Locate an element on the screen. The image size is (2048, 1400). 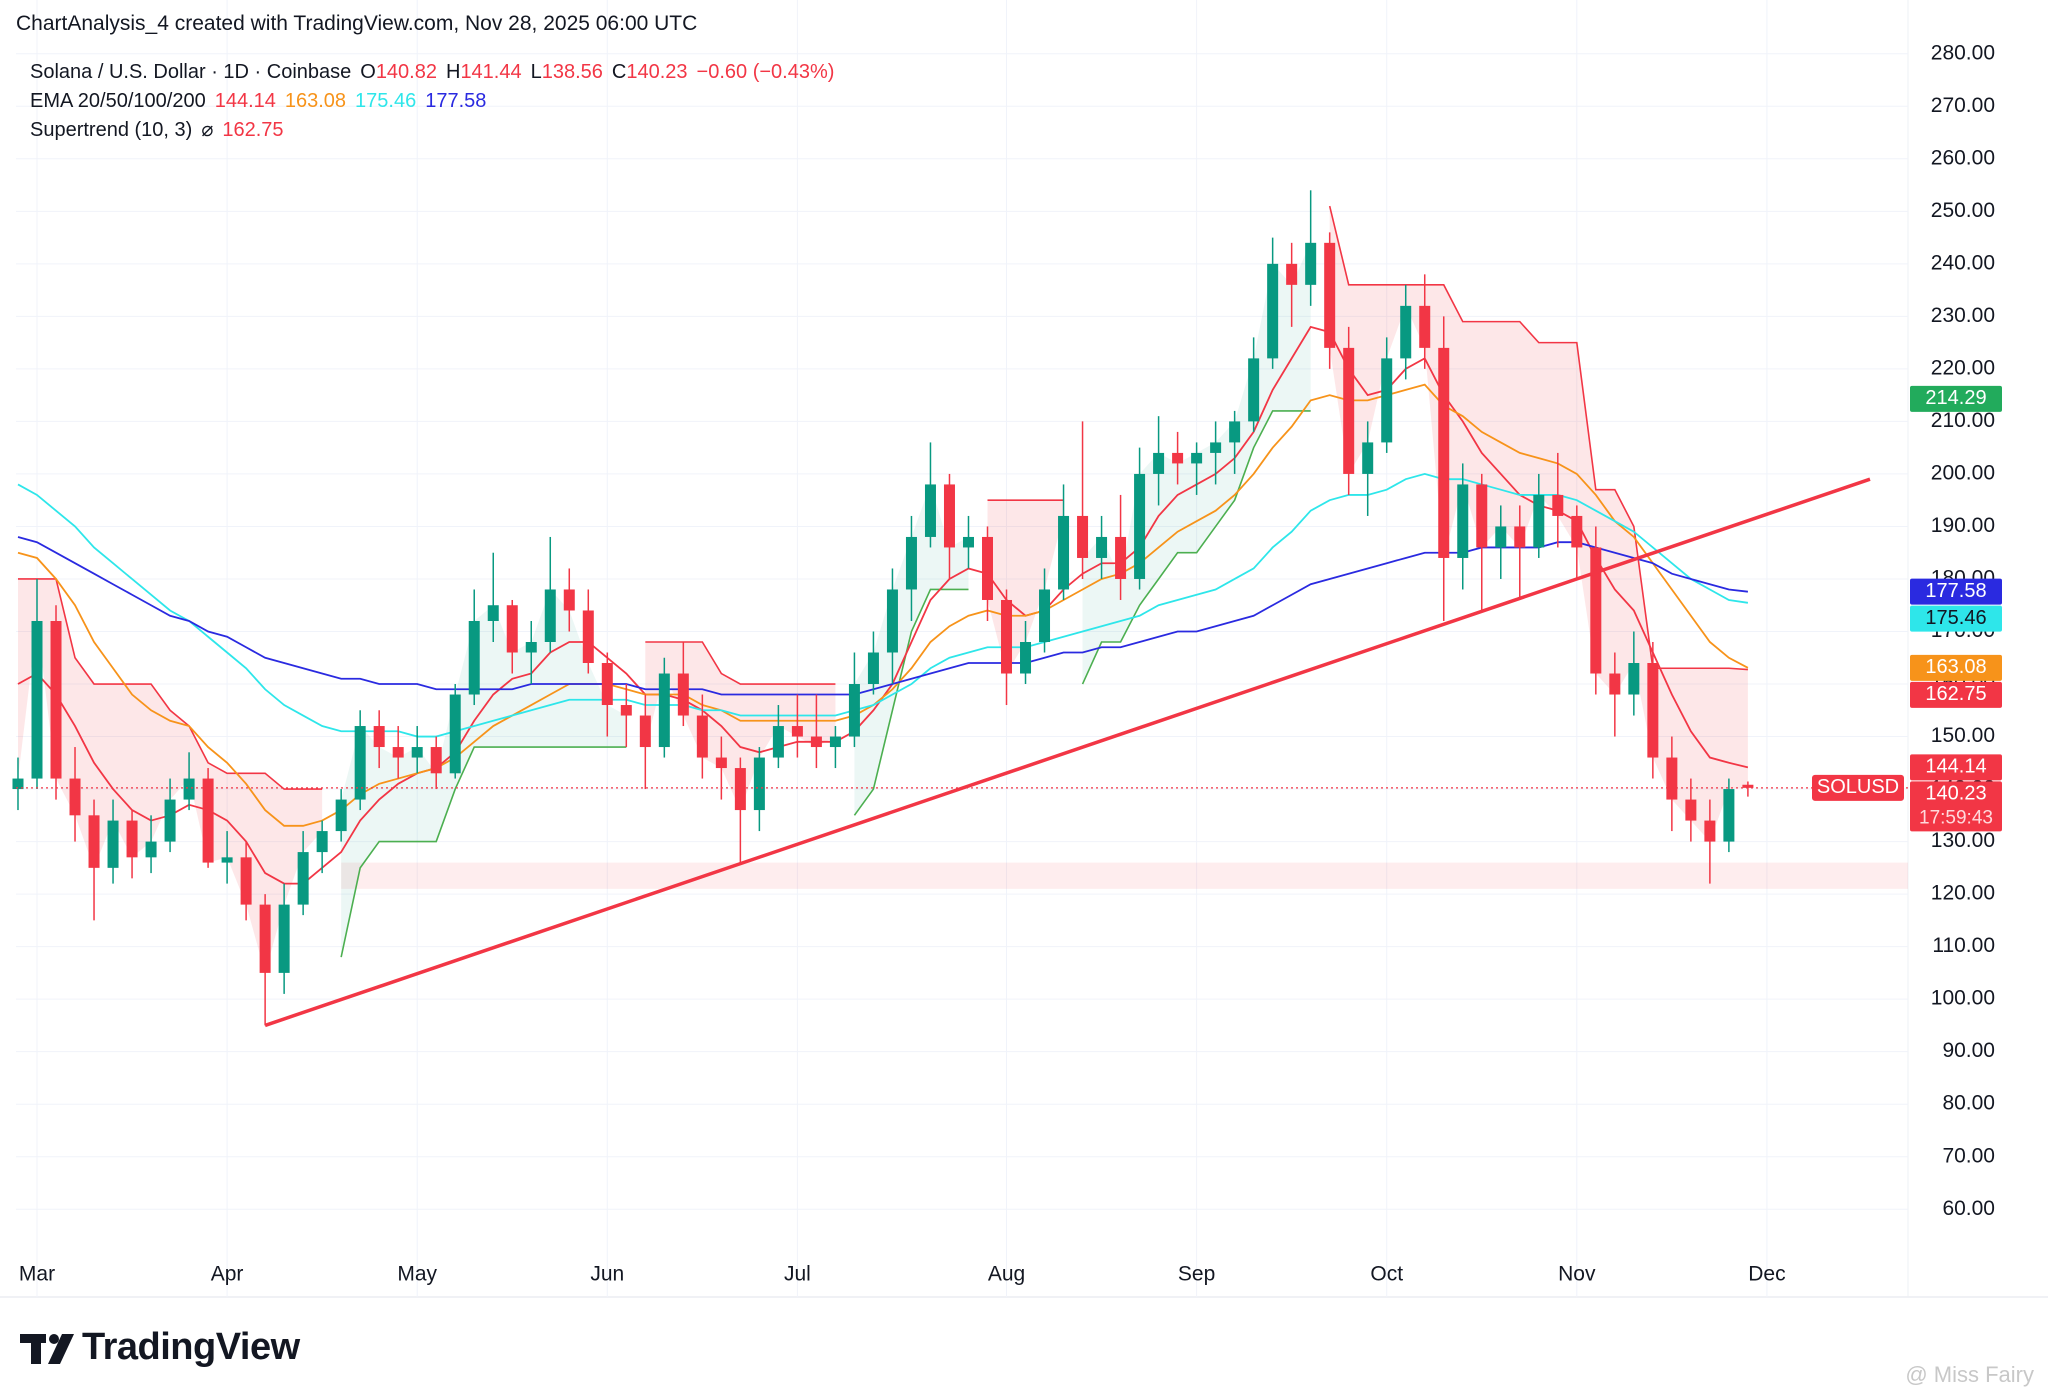
brand: TradingView is located at coordinates (191, 1347).